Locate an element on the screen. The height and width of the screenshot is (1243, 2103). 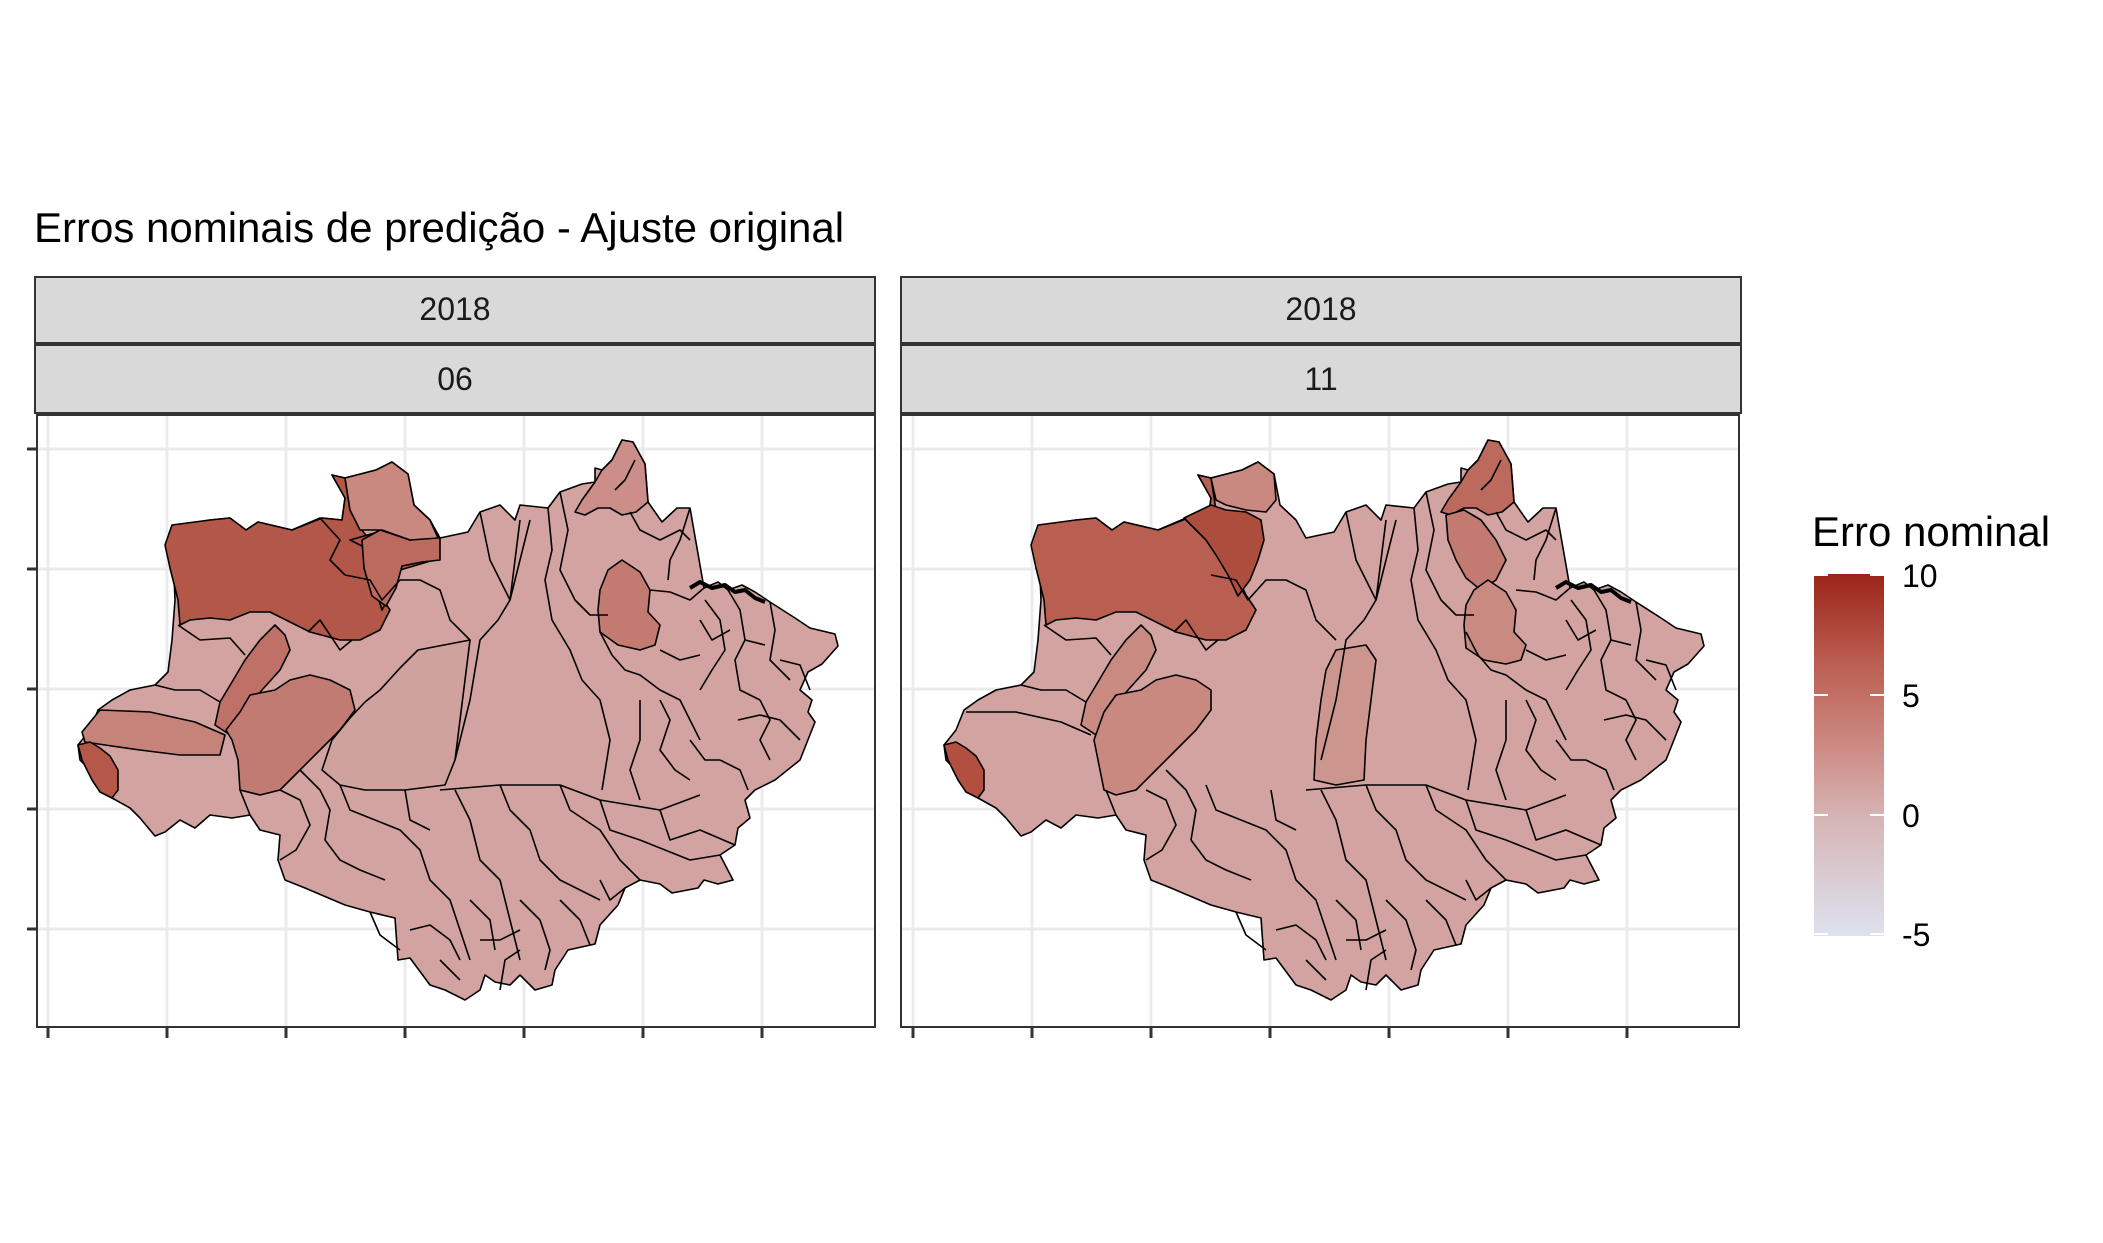
axis-ticks-right is located at coordinates (1270, 1032).